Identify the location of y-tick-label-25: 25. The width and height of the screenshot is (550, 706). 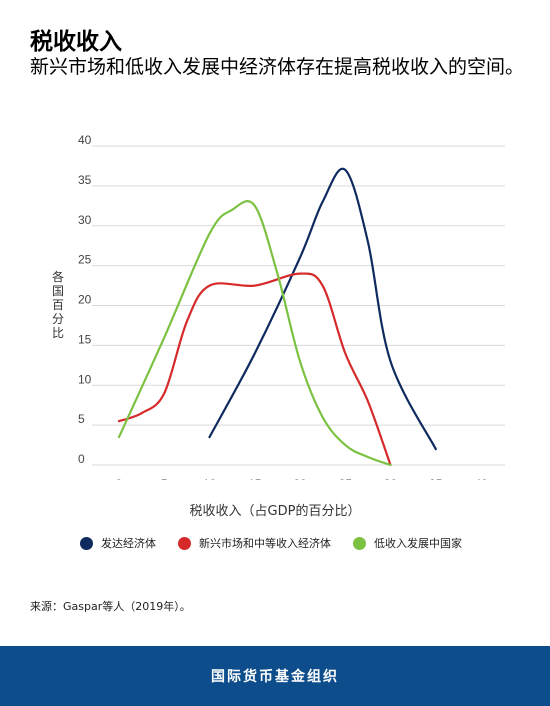
(85, 260).